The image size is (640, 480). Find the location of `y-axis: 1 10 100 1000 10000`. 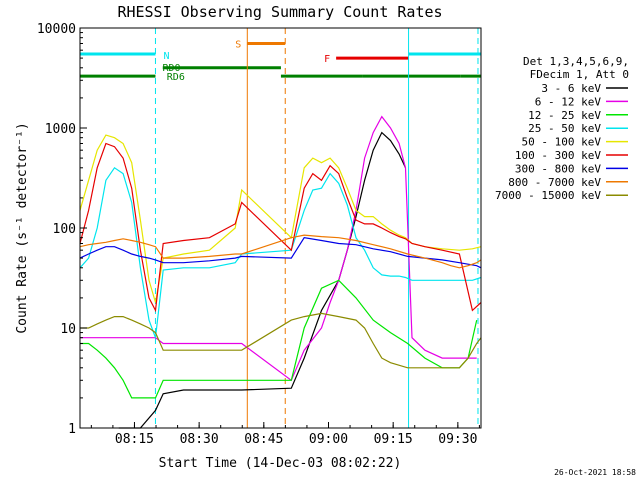

y-axis: 1 10 100 1000 10000 is located at coordinates (62, 229).